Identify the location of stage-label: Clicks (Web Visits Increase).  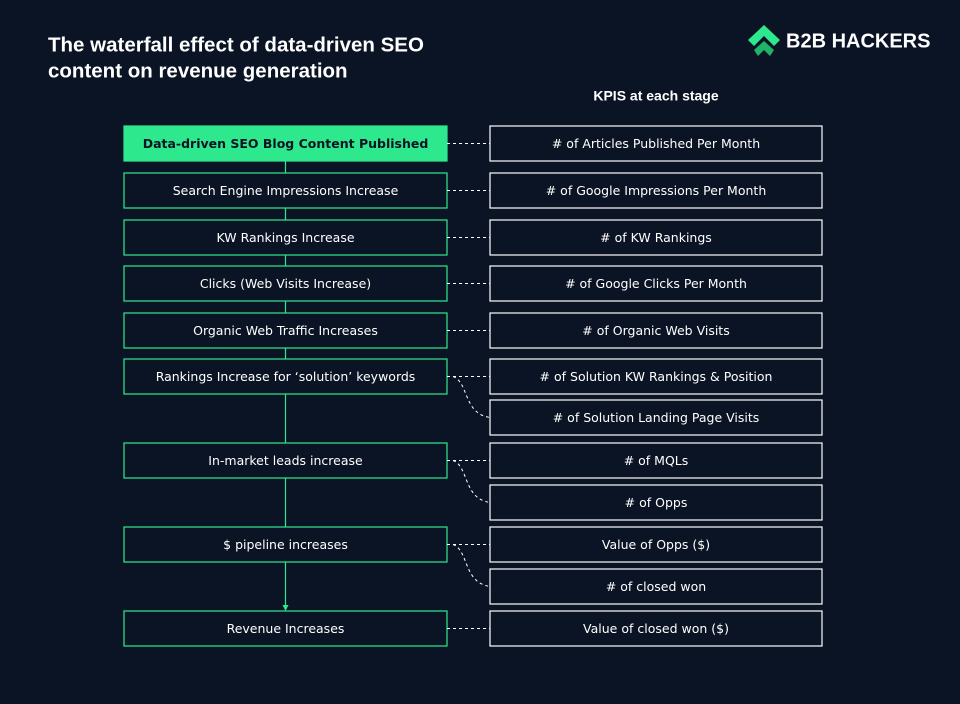
(285, 283).